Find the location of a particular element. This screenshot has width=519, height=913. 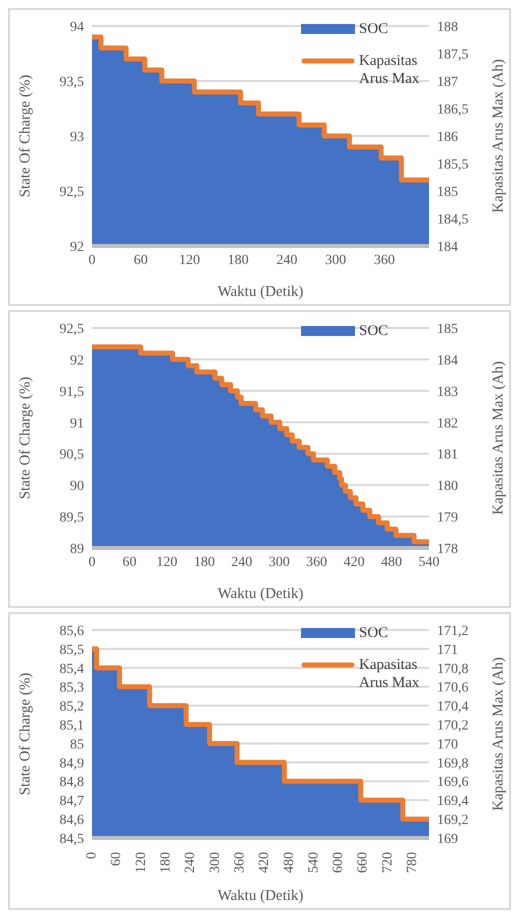

y2-tick-label: 183 is located at coordinates (447, 392).